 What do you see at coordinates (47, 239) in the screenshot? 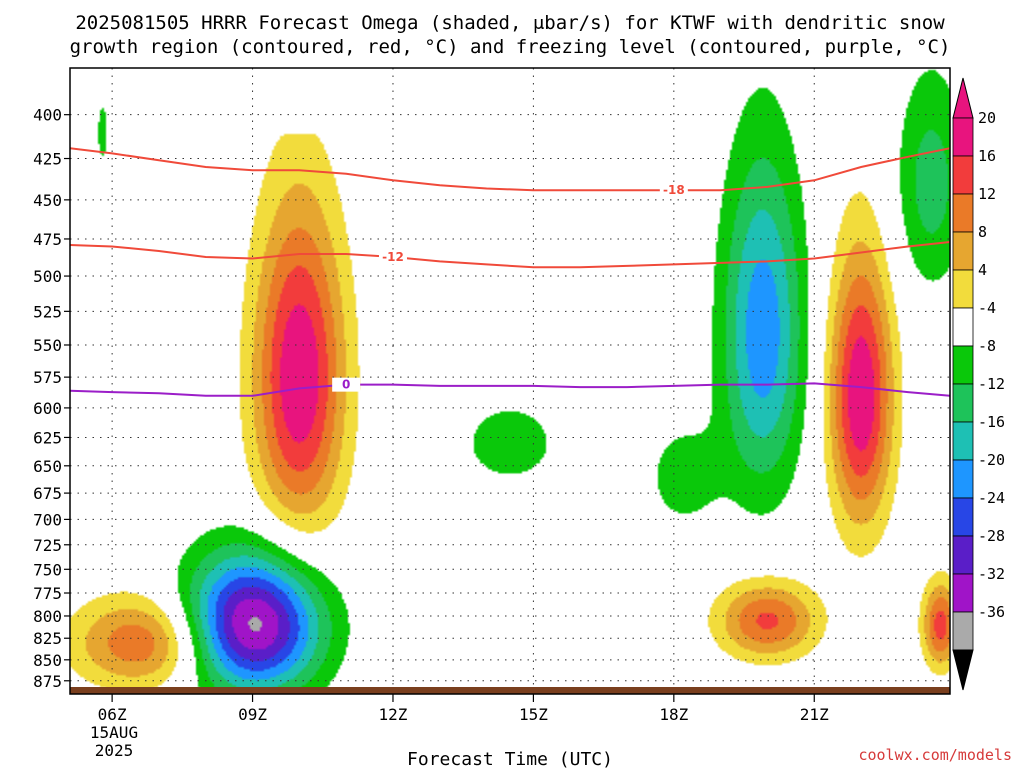
I see `y-tick-label: 475` at bounding box center [47, 239].